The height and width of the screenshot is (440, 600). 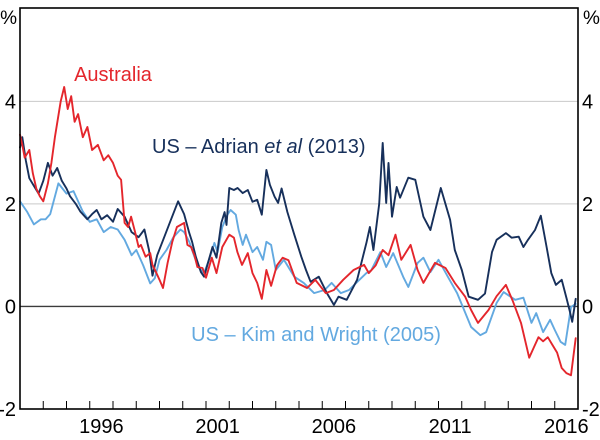 What do you see at coordinates (316, 335) in the screenshot?
I see `series-label-us-kim-wright: US – Kim and Wright (2005)` at bounding box center [316, 335].